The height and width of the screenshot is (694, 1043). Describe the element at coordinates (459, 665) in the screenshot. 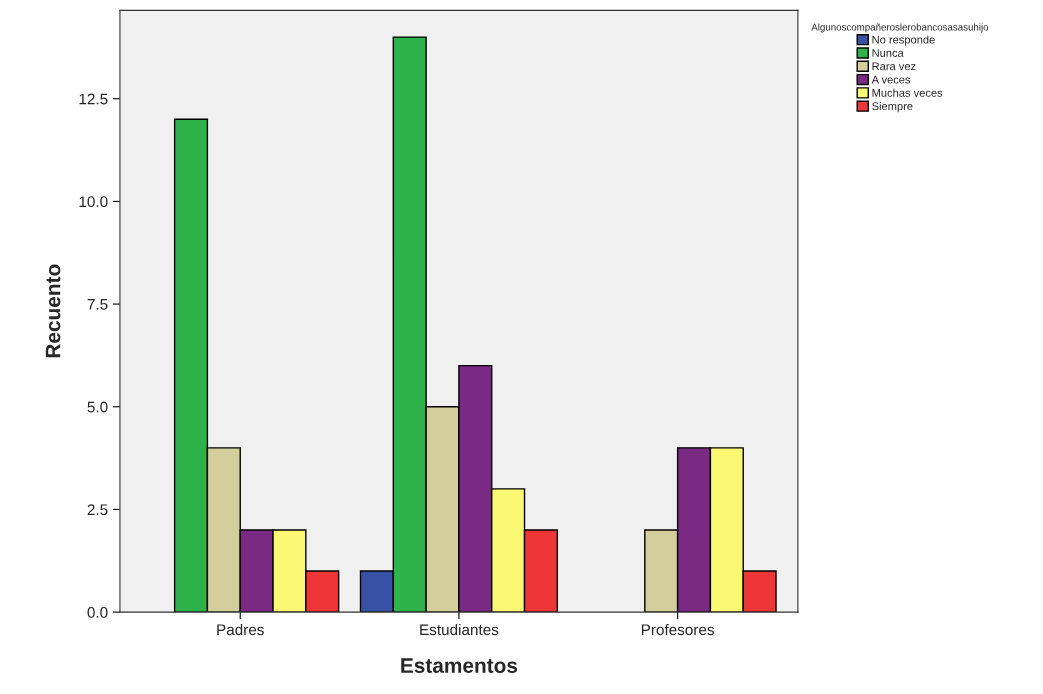

I see `x-axis-title: Estamentos` at that location.